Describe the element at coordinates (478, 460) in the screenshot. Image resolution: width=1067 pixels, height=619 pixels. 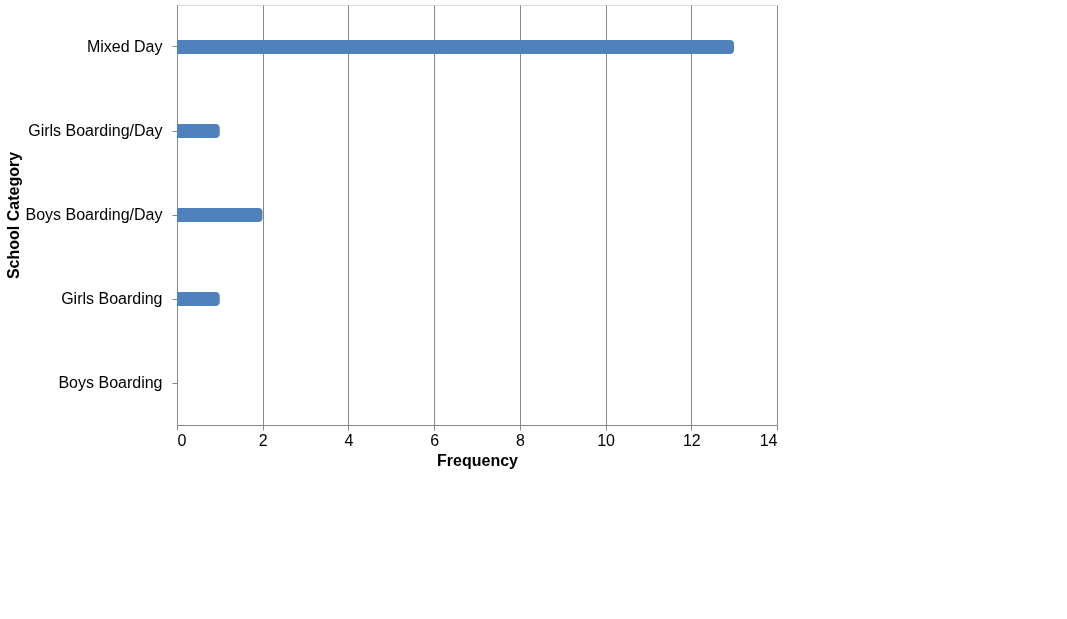
I see `x-axis-title: Frequency` at that location.